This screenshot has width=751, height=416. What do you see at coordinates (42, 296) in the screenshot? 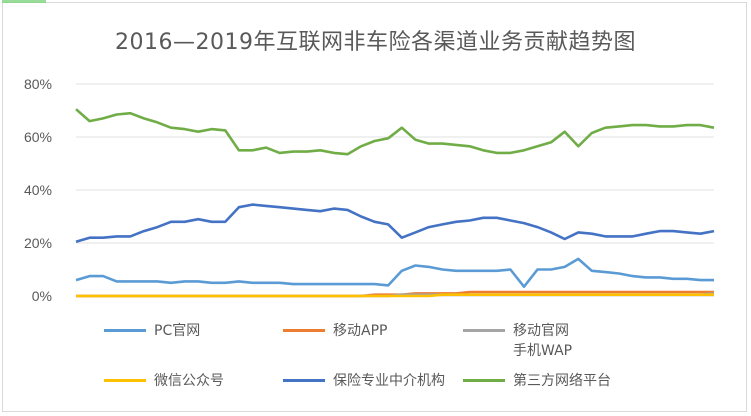
I see `y-tick-label: 0%` at bounding box center [42, 296].